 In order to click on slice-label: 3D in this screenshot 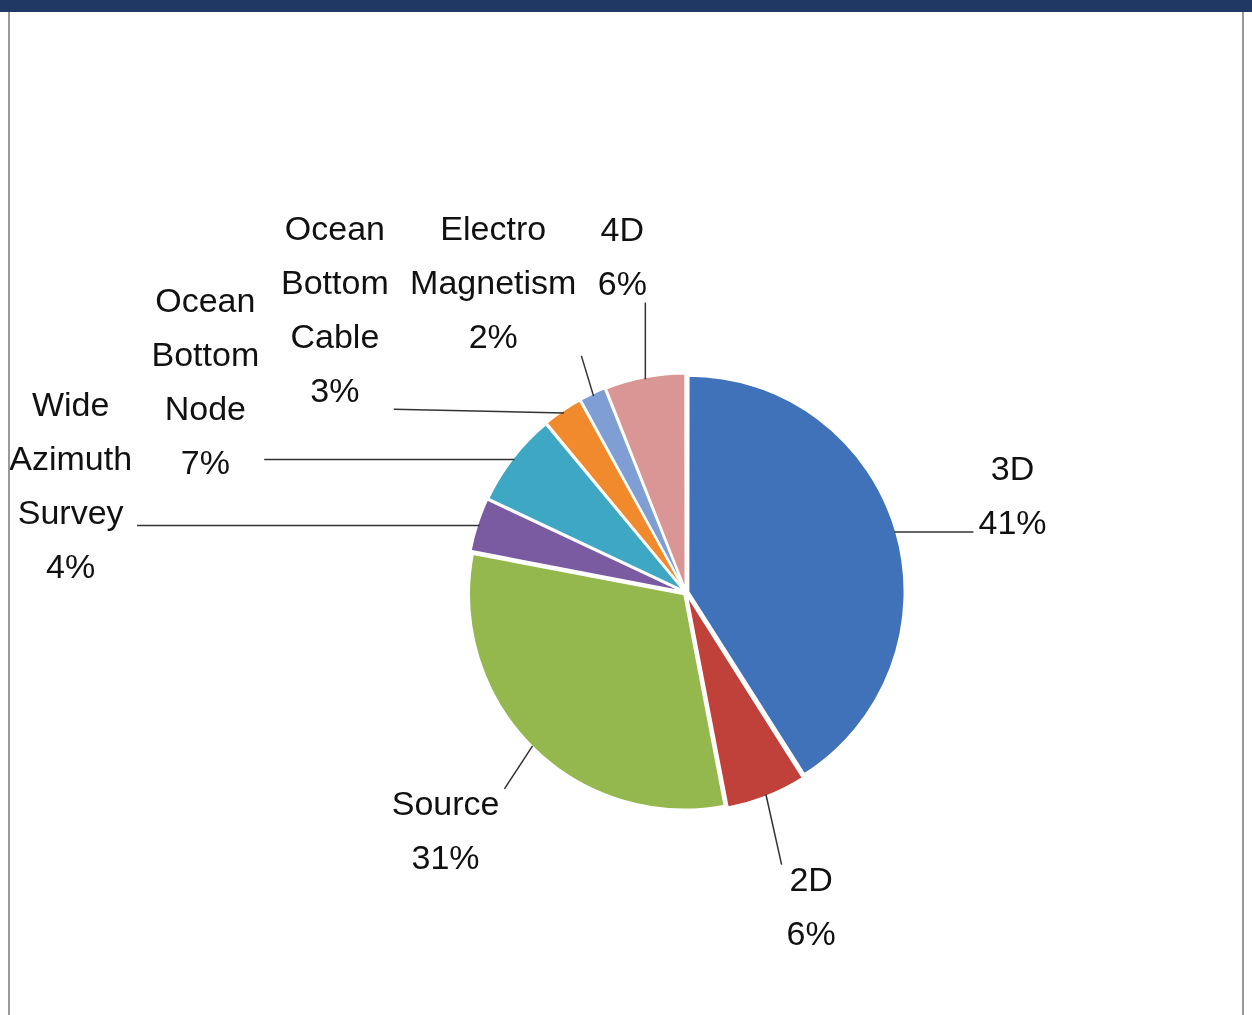, I will do `click(1012, 468)`.